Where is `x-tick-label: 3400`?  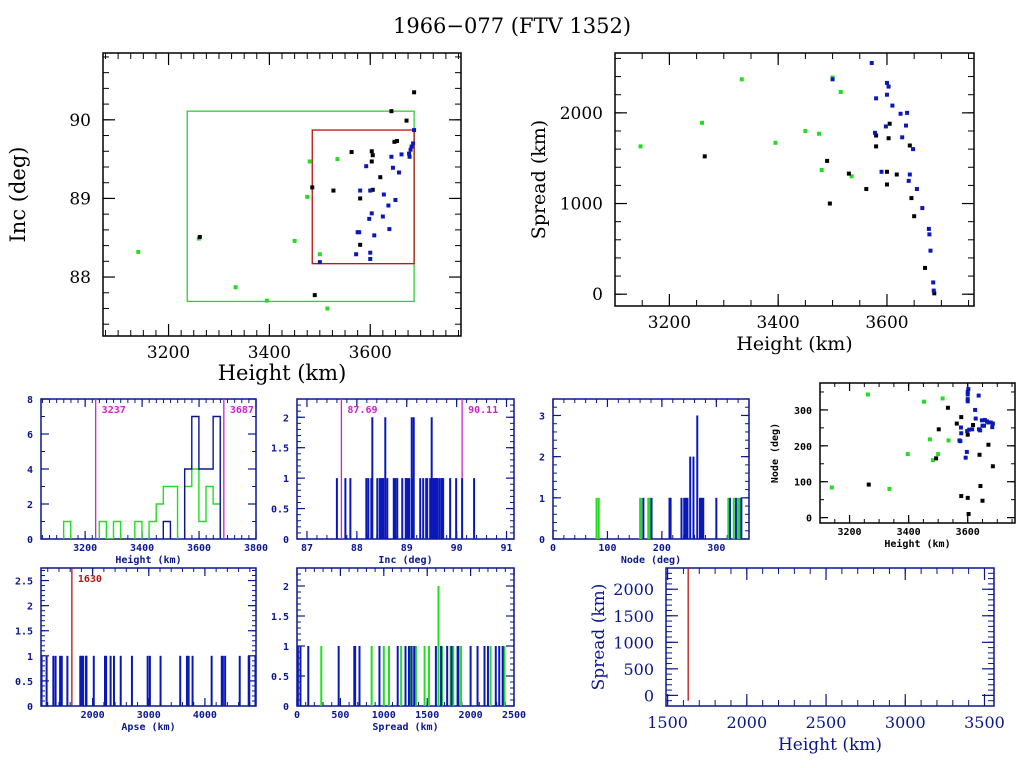 x-tick-label: 3400 is located at coordinates (269, 353).